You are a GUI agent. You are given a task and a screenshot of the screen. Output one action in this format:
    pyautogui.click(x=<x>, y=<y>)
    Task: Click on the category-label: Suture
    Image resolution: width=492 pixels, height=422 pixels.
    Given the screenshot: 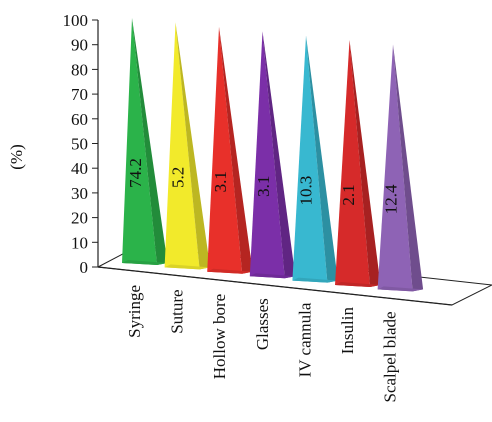 What is the action you would take?
    pyautogui.click(x=177, y=311)
    